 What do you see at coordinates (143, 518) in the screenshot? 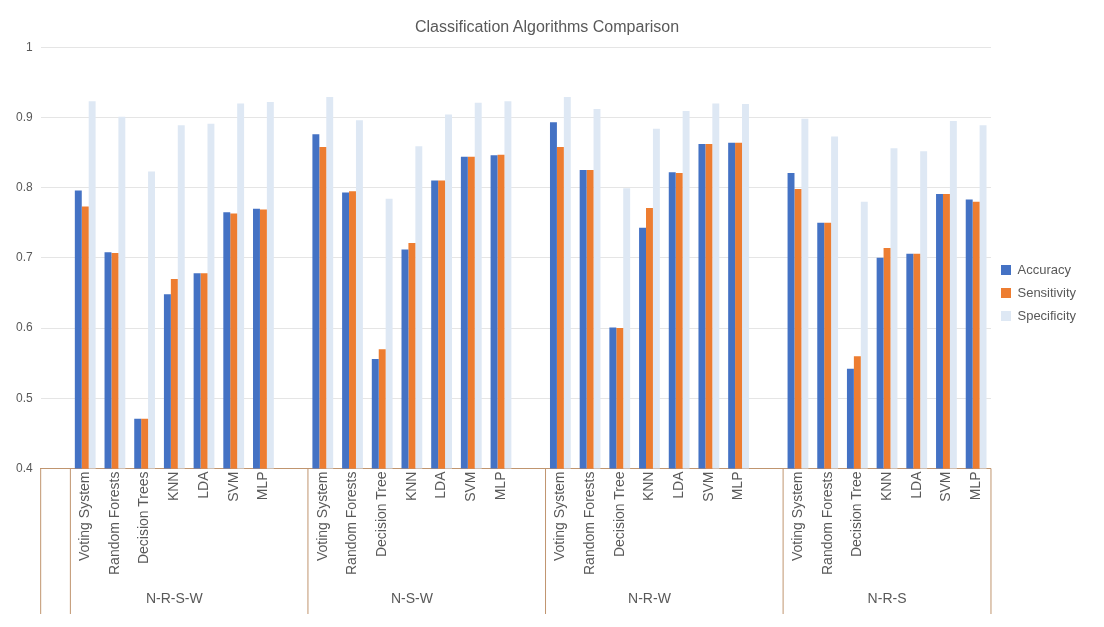
I see `x-tick-label: Decision Trees` at bounding box center [143, 518].